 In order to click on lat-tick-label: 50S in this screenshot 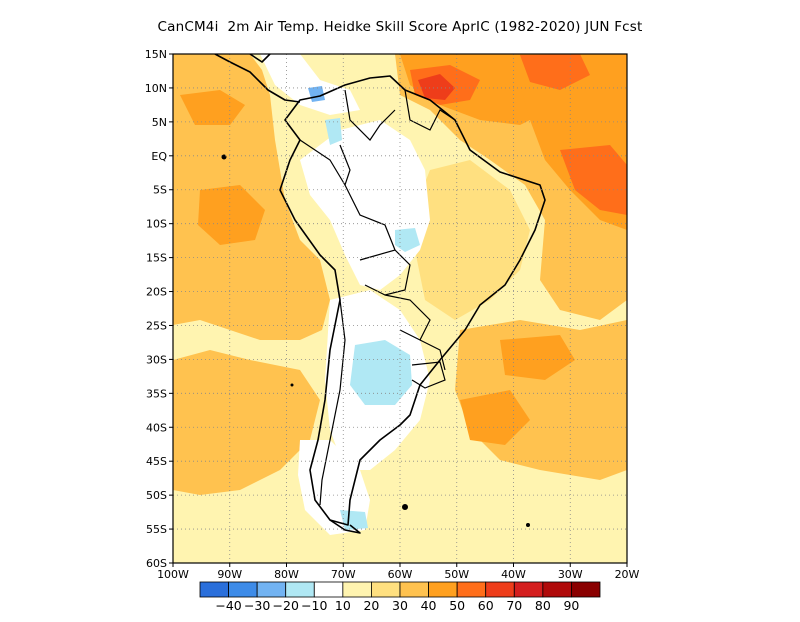, I will do `click(156, 495)`.